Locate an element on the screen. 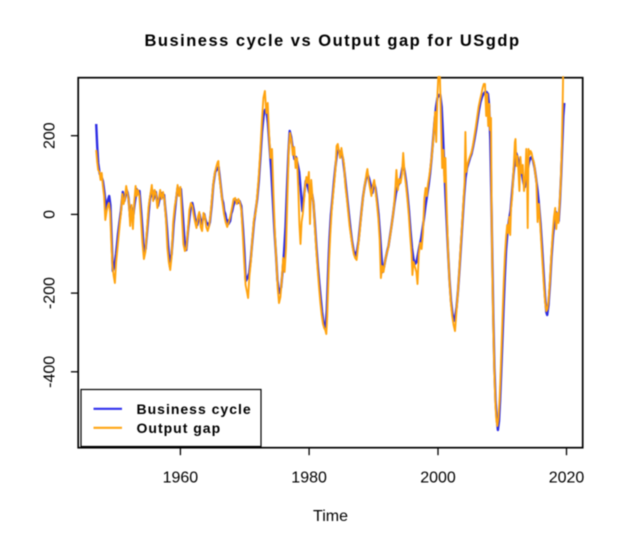 This screenshot has width=624, height=546. svg-text: 2000 is located at coordinates (438, 478).